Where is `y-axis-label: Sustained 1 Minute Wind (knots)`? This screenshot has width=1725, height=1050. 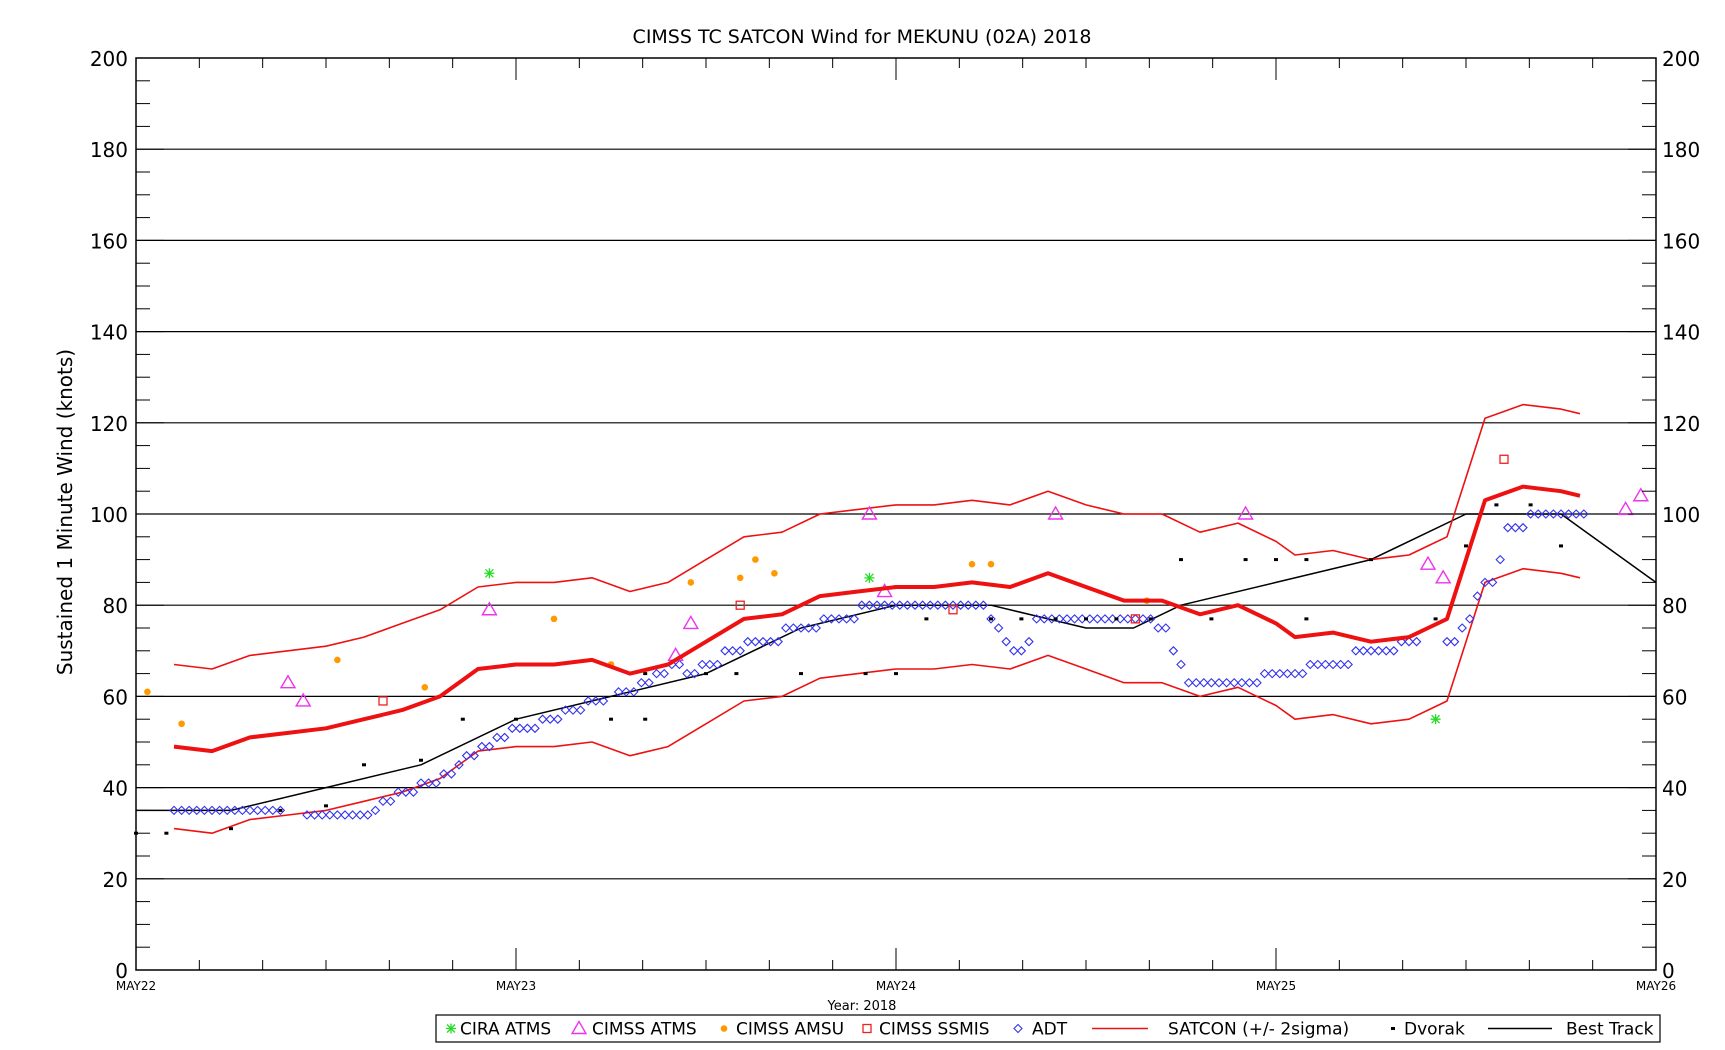
y-axis-label: Sustained 1 Minute Wind (knots) is located at coordinates (65, 512).